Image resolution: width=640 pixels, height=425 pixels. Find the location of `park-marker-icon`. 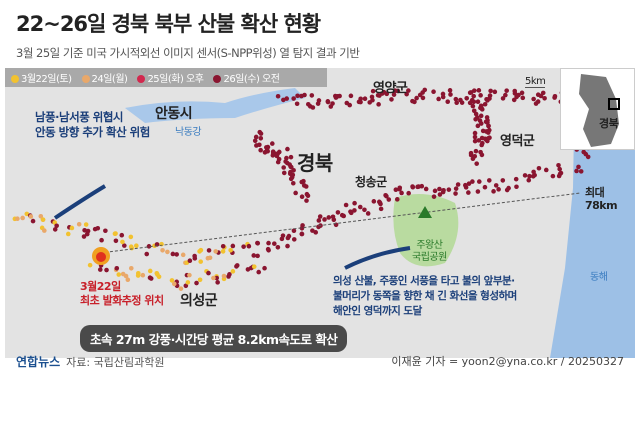

park-marker-icon is located at coordinates (425, 212).